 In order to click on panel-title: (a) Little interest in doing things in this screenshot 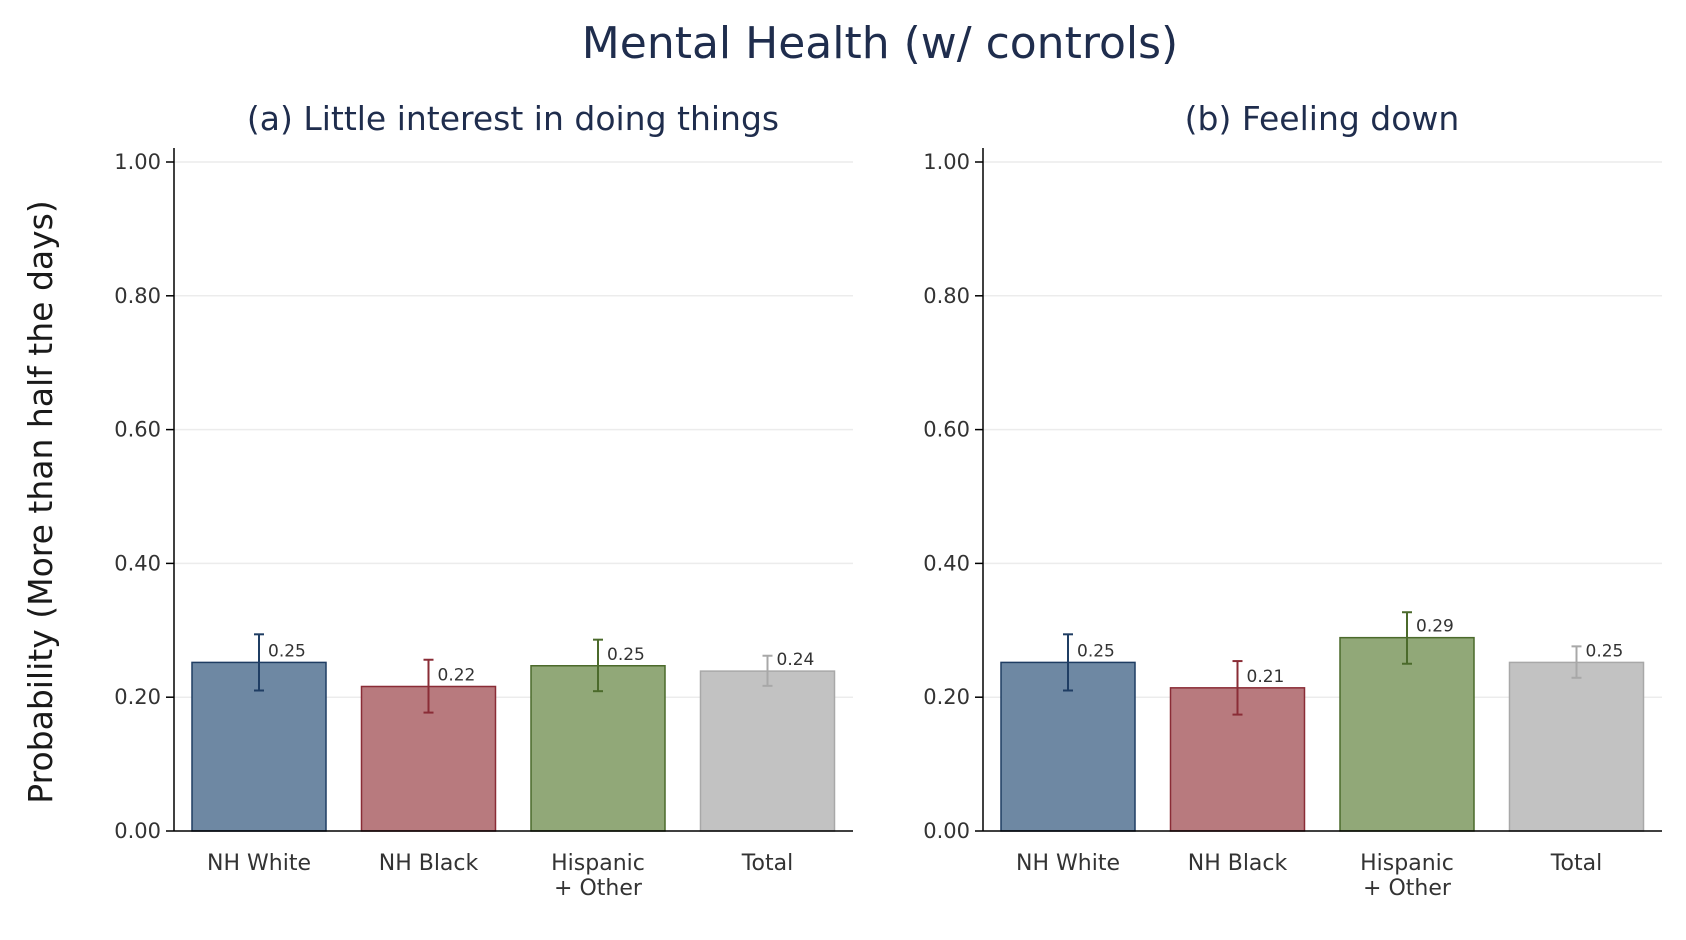, I will do `click(513, 118)`.